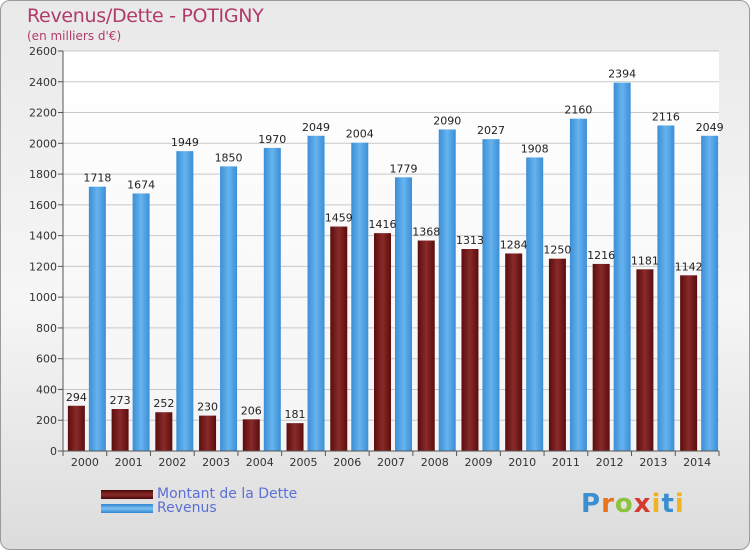  What do you see at coordinates (383, 224) in the screenshot?
I see `debt-value-label: 1416` at bounding box center [383, 224].